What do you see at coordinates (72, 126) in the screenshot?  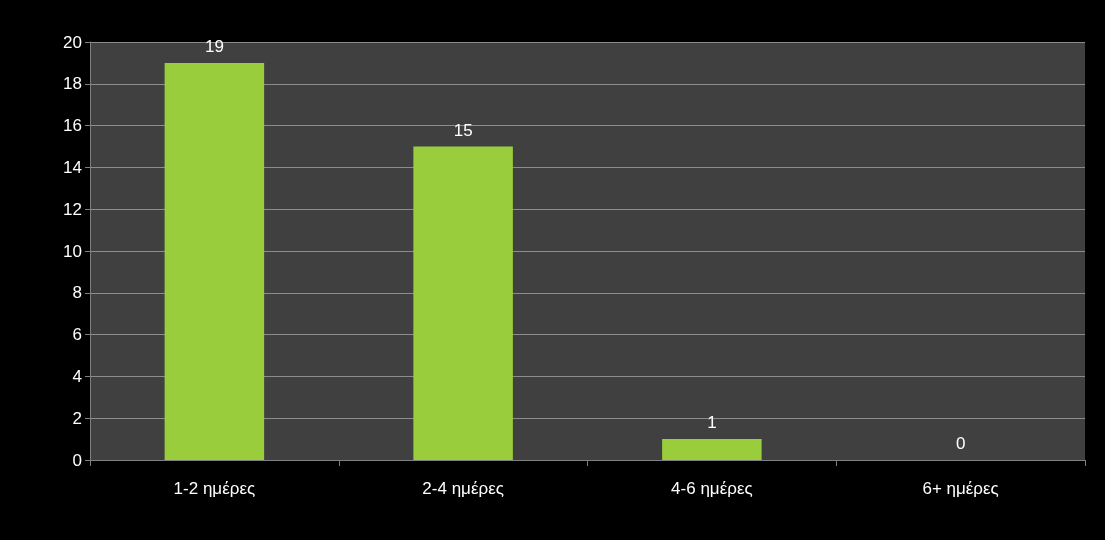 I see `y-tick-label: 16` at bounding box center [72, 126].